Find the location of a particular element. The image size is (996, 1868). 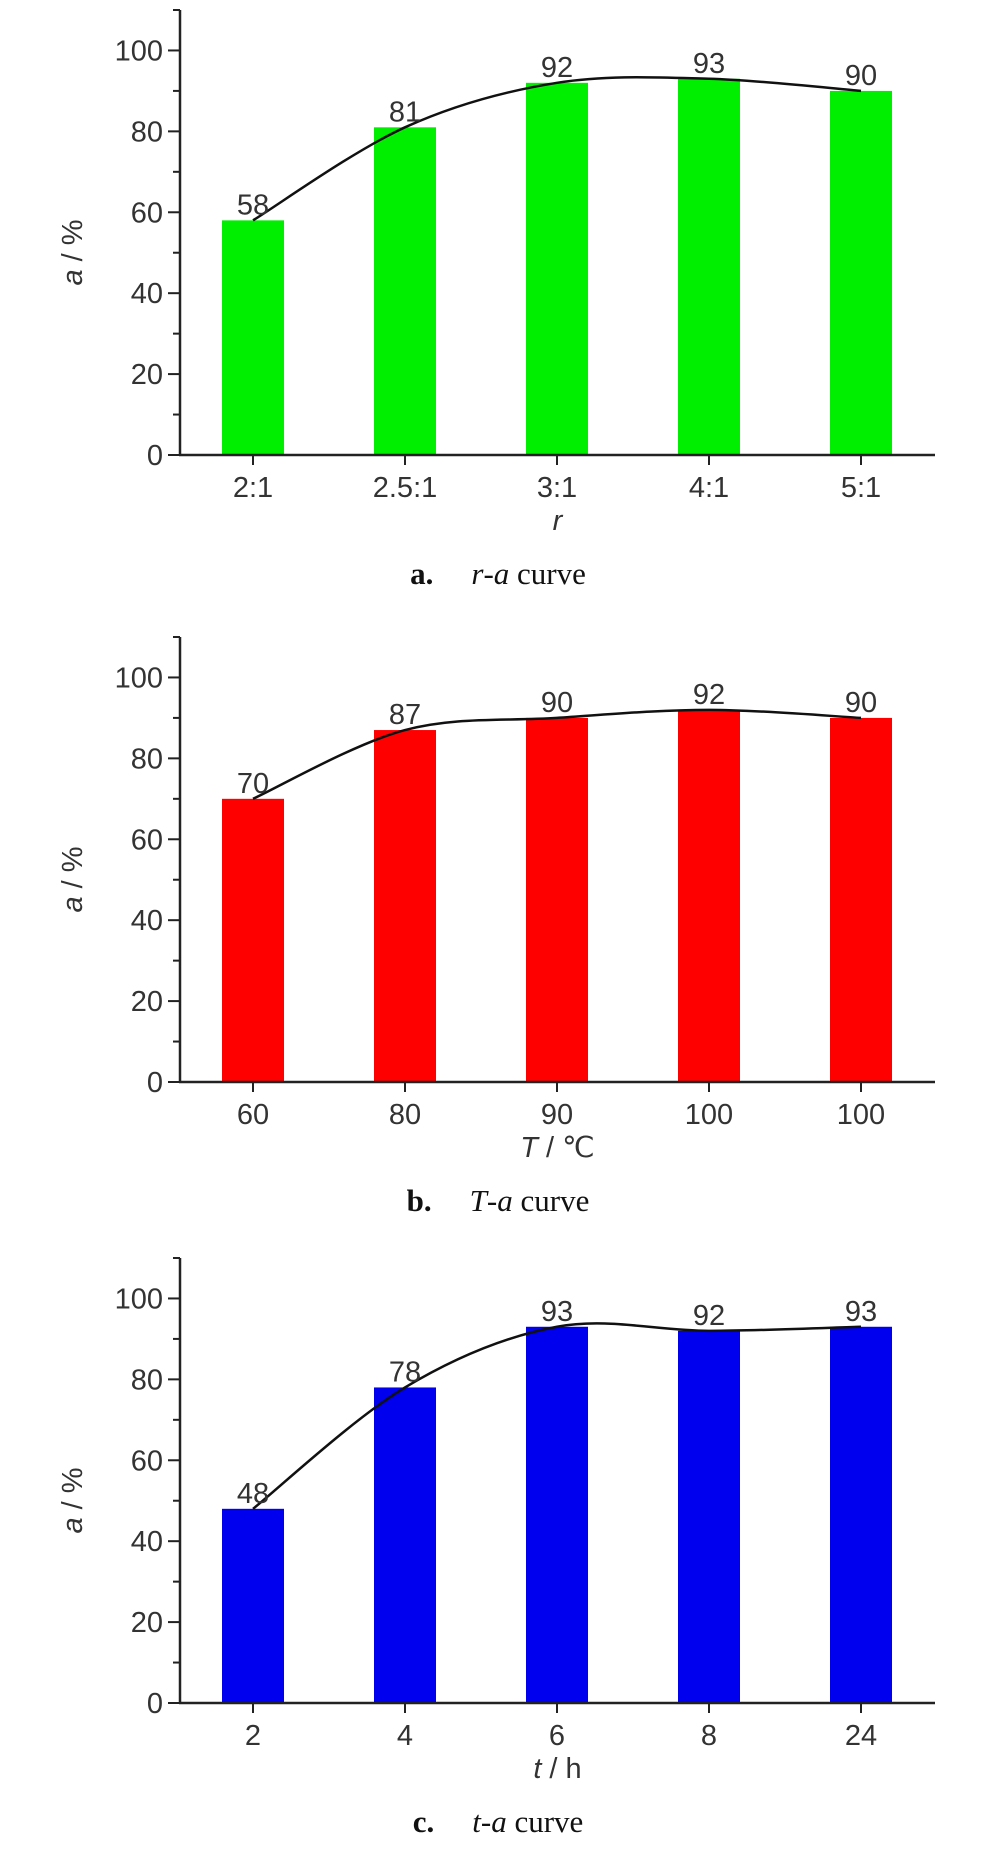

x-tick-label: 4 is located at coordinates (405, 1736).